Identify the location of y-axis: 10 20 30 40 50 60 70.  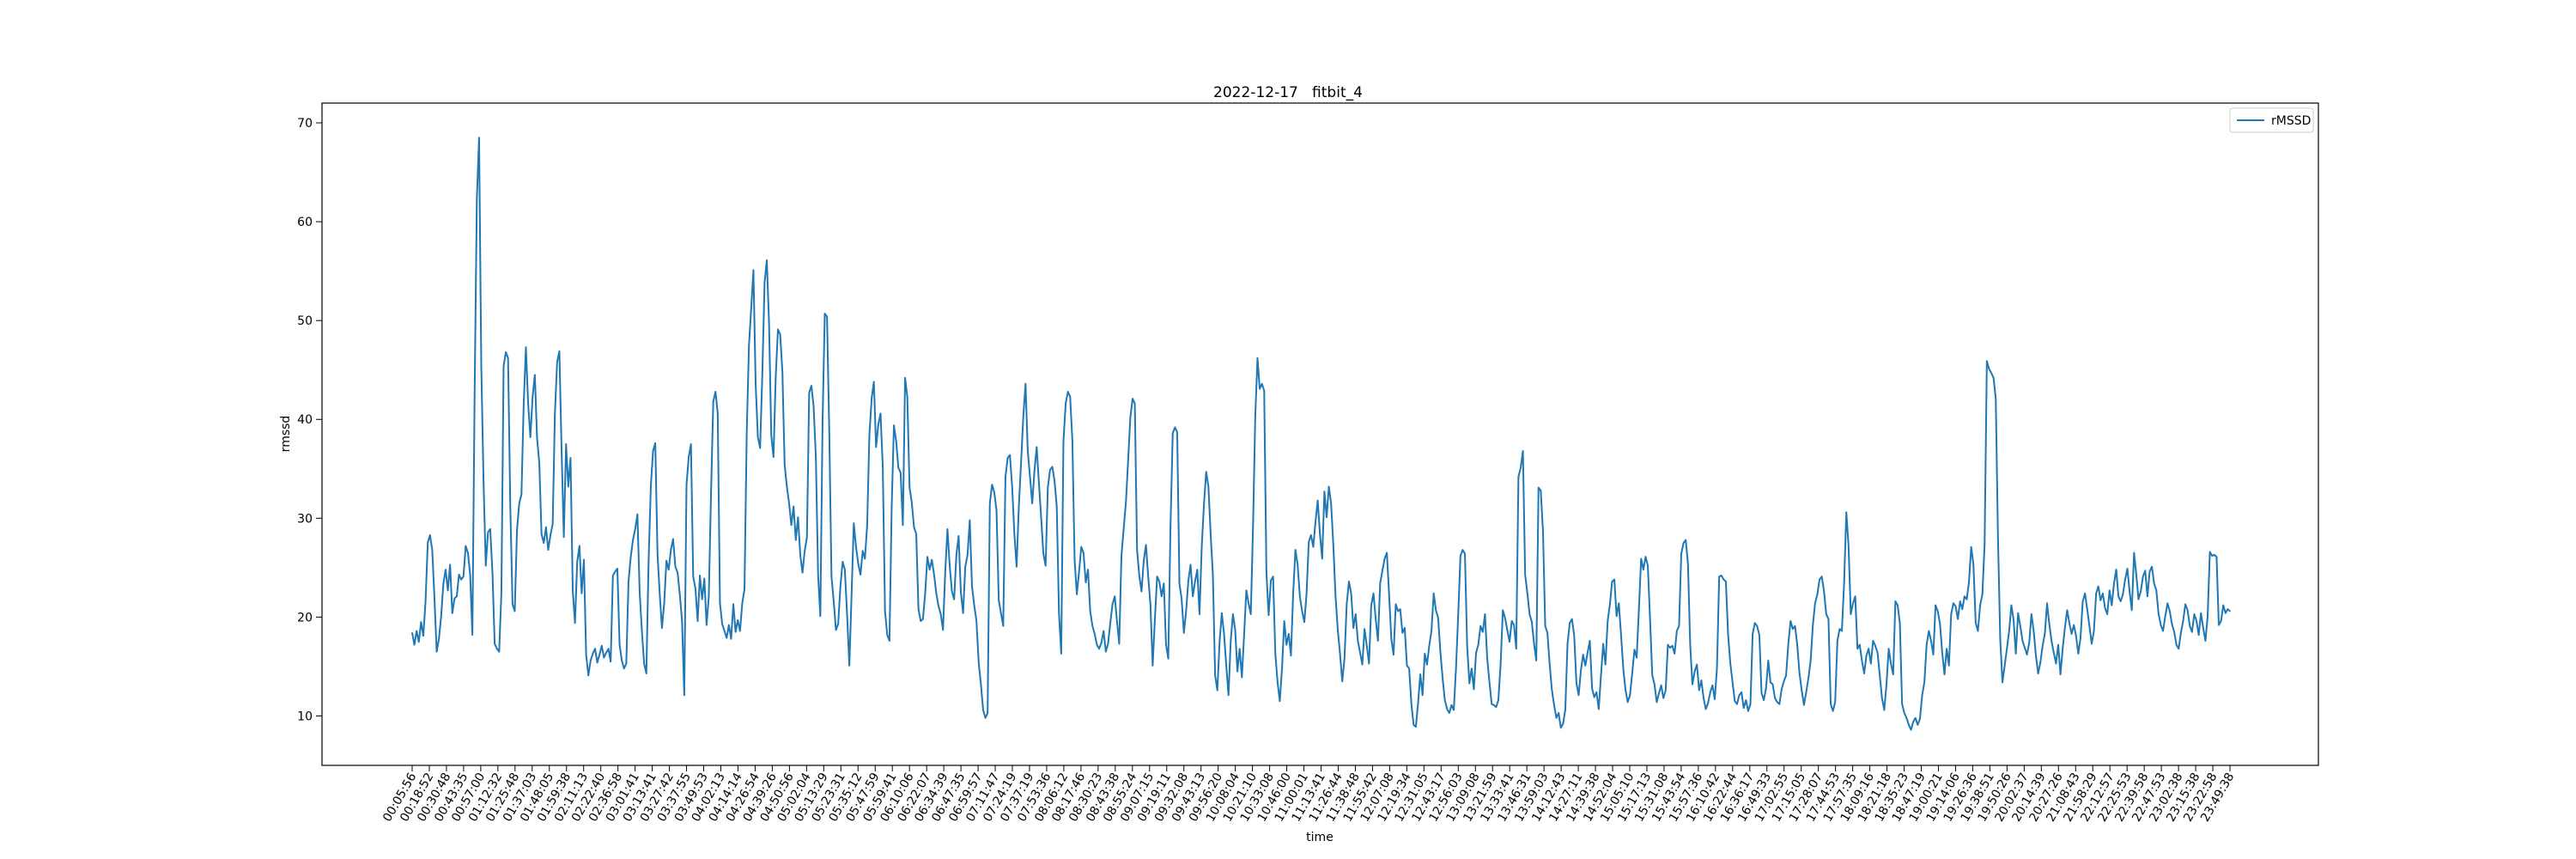
(310, 420).